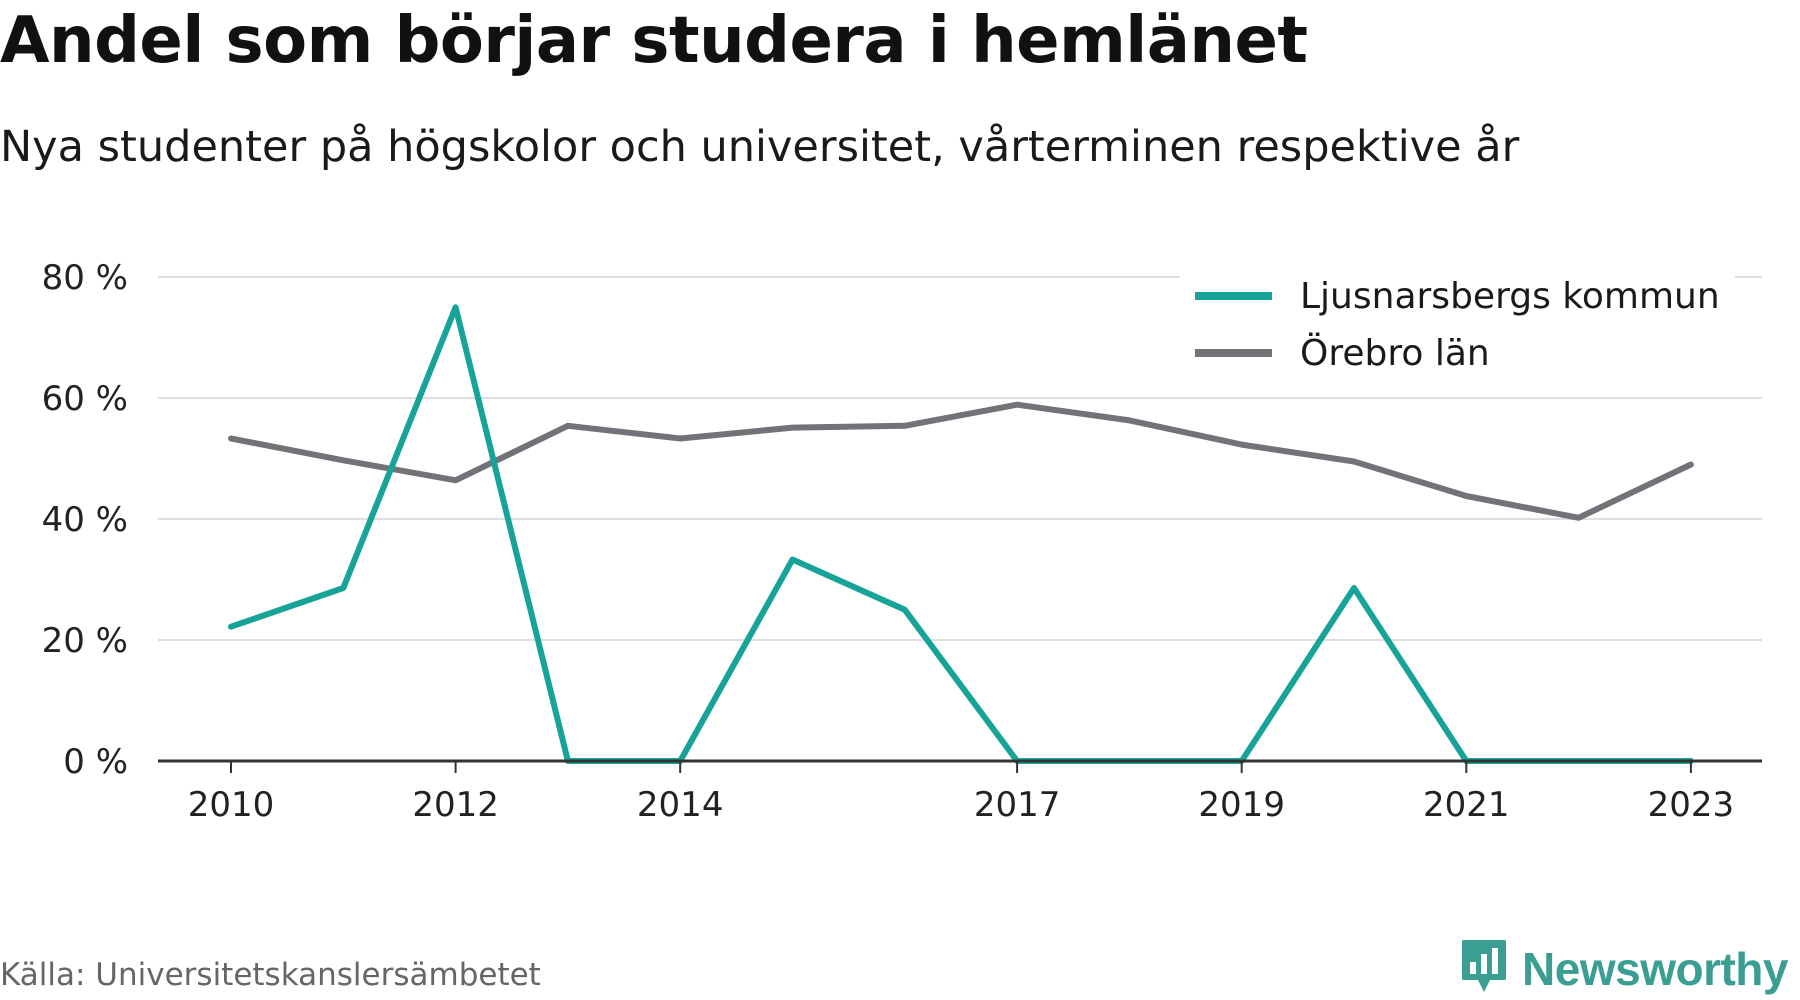 The height and width of the screenshot is (1000, 1800). I want to click on legend-label: Ljusnarsbergs kommun, so click(1510, 296).